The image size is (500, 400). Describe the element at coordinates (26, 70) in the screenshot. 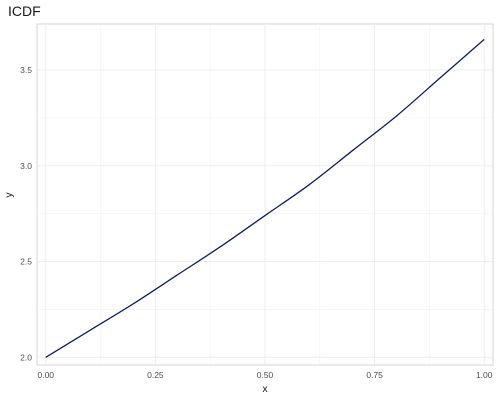

I see `y-tick-label: 3.5` at that location.